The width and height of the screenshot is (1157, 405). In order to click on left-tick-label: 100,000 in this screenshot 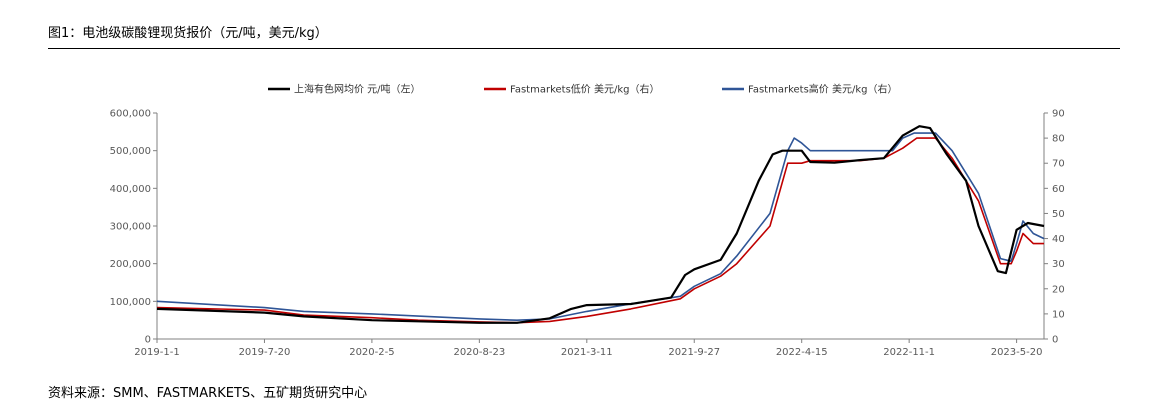, I will do `click(130, 302)`.